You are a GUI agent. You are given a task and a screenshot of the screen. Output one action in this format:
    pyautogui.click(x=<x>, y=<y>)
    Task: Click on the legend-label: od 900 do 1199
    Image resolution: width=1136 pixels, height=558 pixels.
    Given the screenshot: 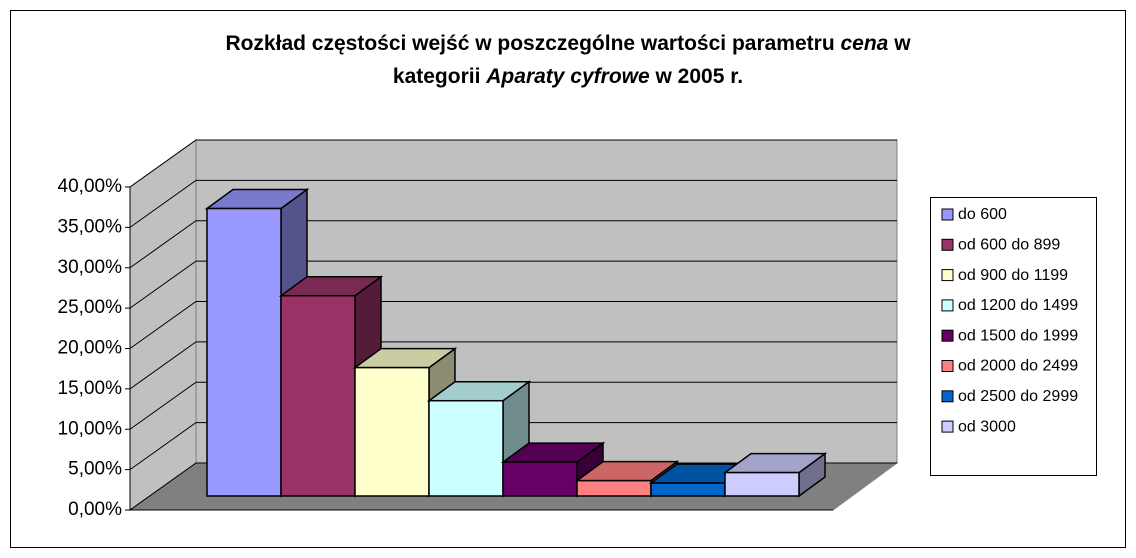 What is the action you would take?
    pyautogui.click(x=1013, y=275)
    